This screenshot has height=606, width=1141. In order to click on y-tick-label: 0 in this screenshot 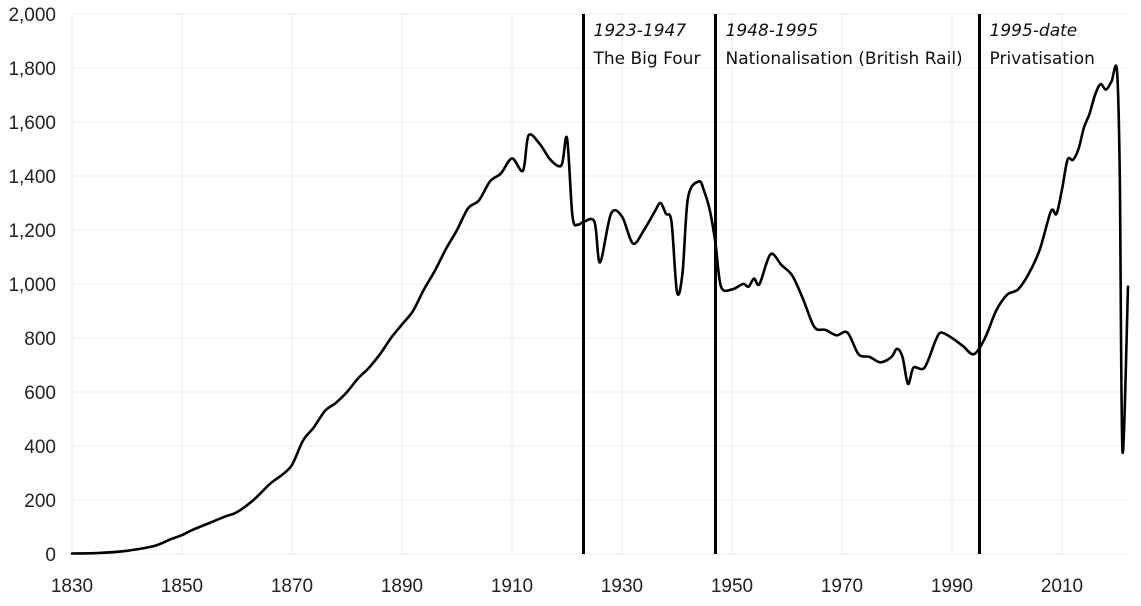, I will do `click(50, 555)`.